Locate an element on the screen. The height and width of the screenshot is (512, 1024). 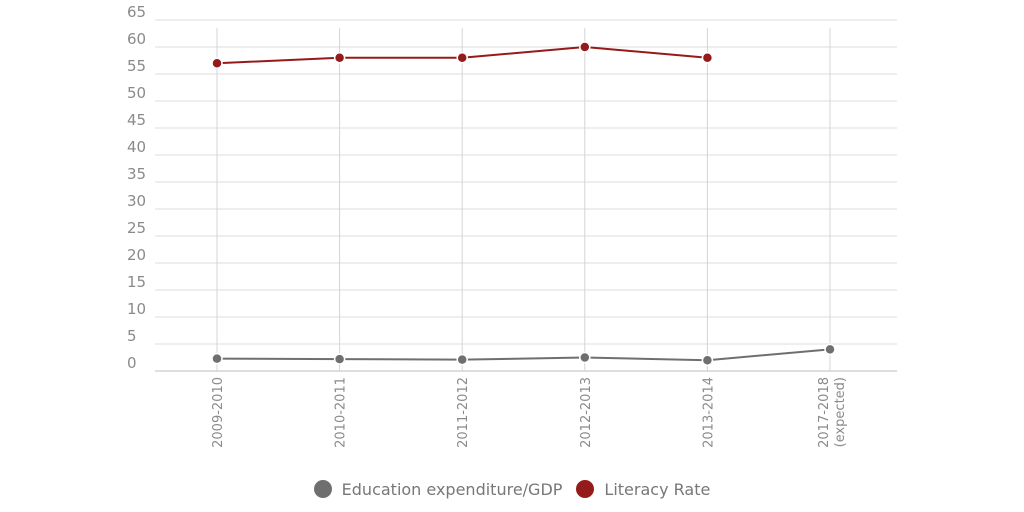
x-tick-label: 2017-2018(expected) is located at coordinates (832, 412).